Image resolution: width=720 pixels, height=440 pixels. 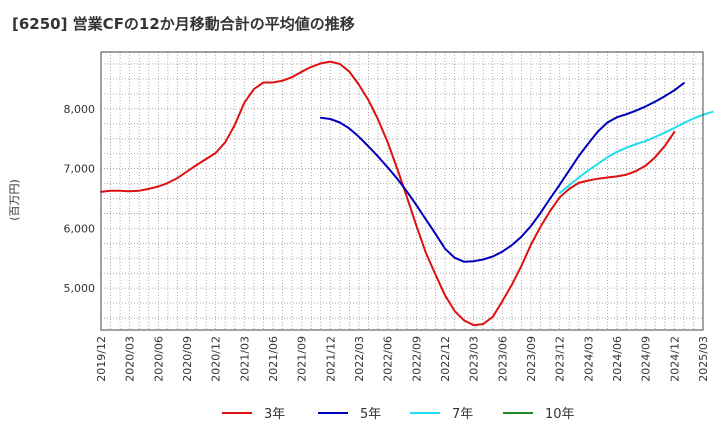 What do you see at coordinates (560, 359) in the screenshot?
I see `x-tick-label: 2023/12` at bounding box center [560, 359].